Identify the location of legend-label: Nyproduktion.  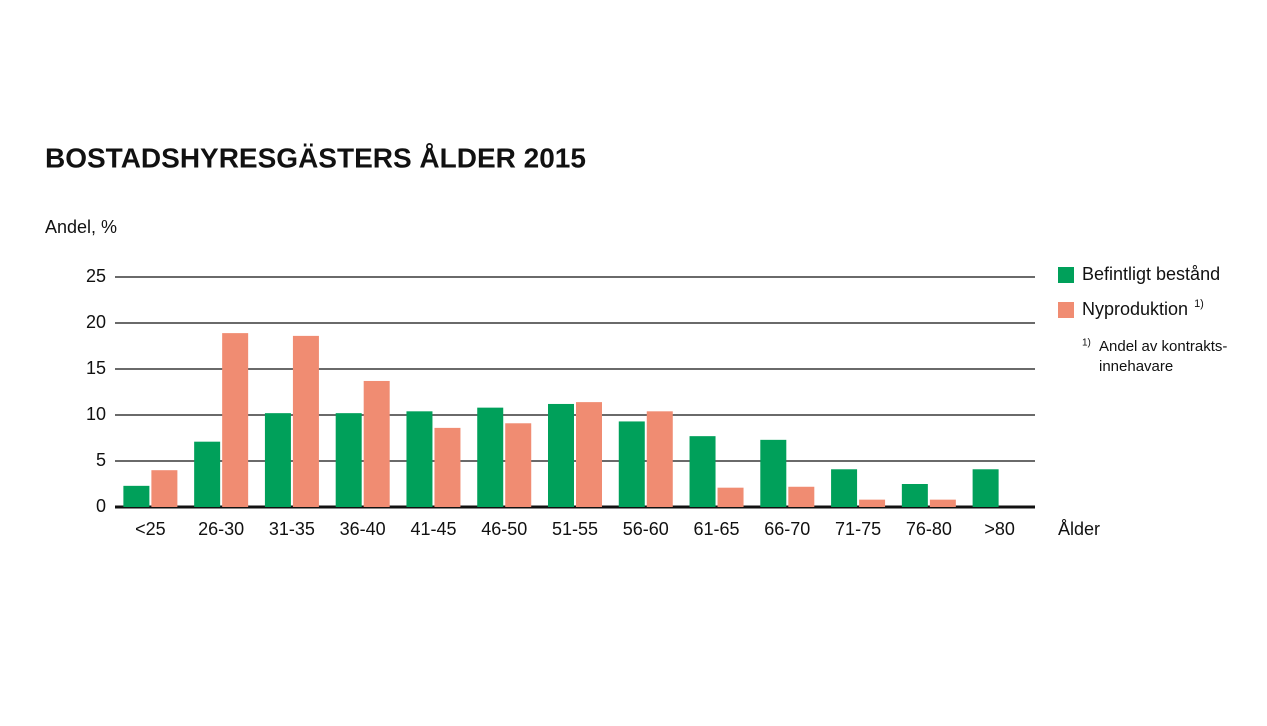
(1135, 309).